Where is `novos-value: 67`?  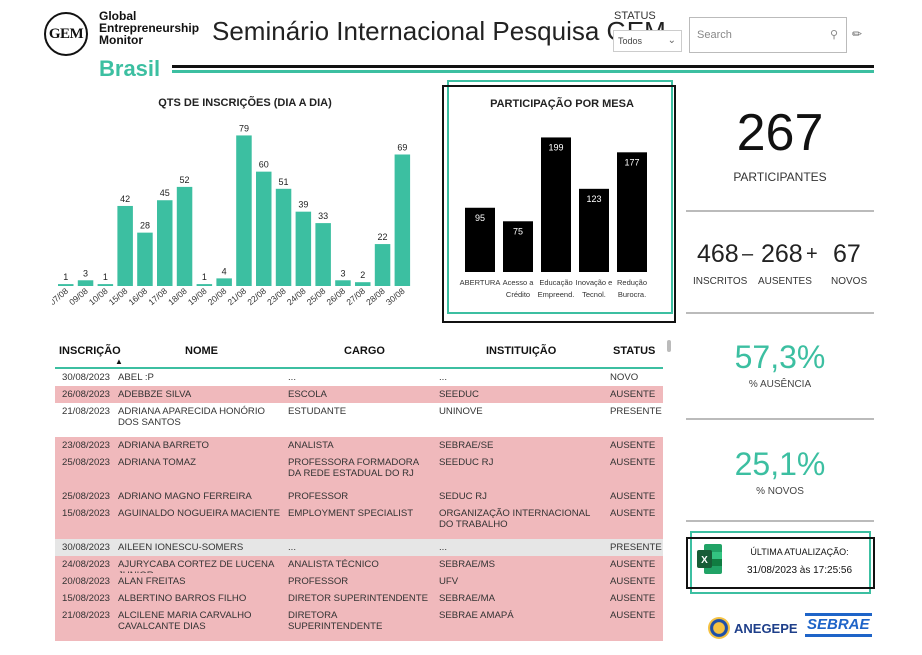 novos-value: 67 is located at coordinates (847, 254).